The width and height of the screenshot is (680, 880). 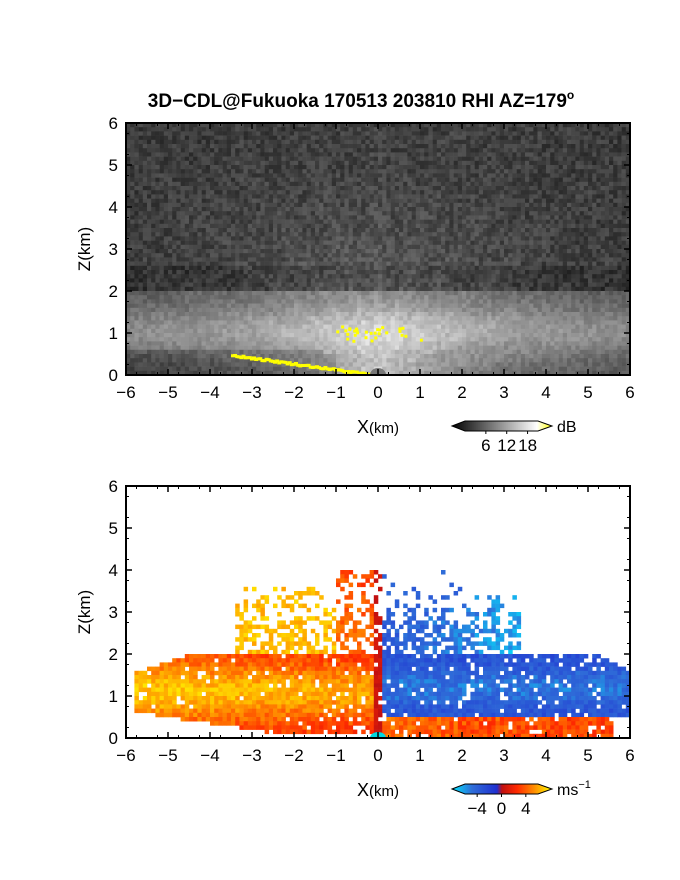 What do you see at coordinates (574, 789) in the screenshot?
I see `velocity-colorbar-unit: ms−1` at bounding box center [574, 789].